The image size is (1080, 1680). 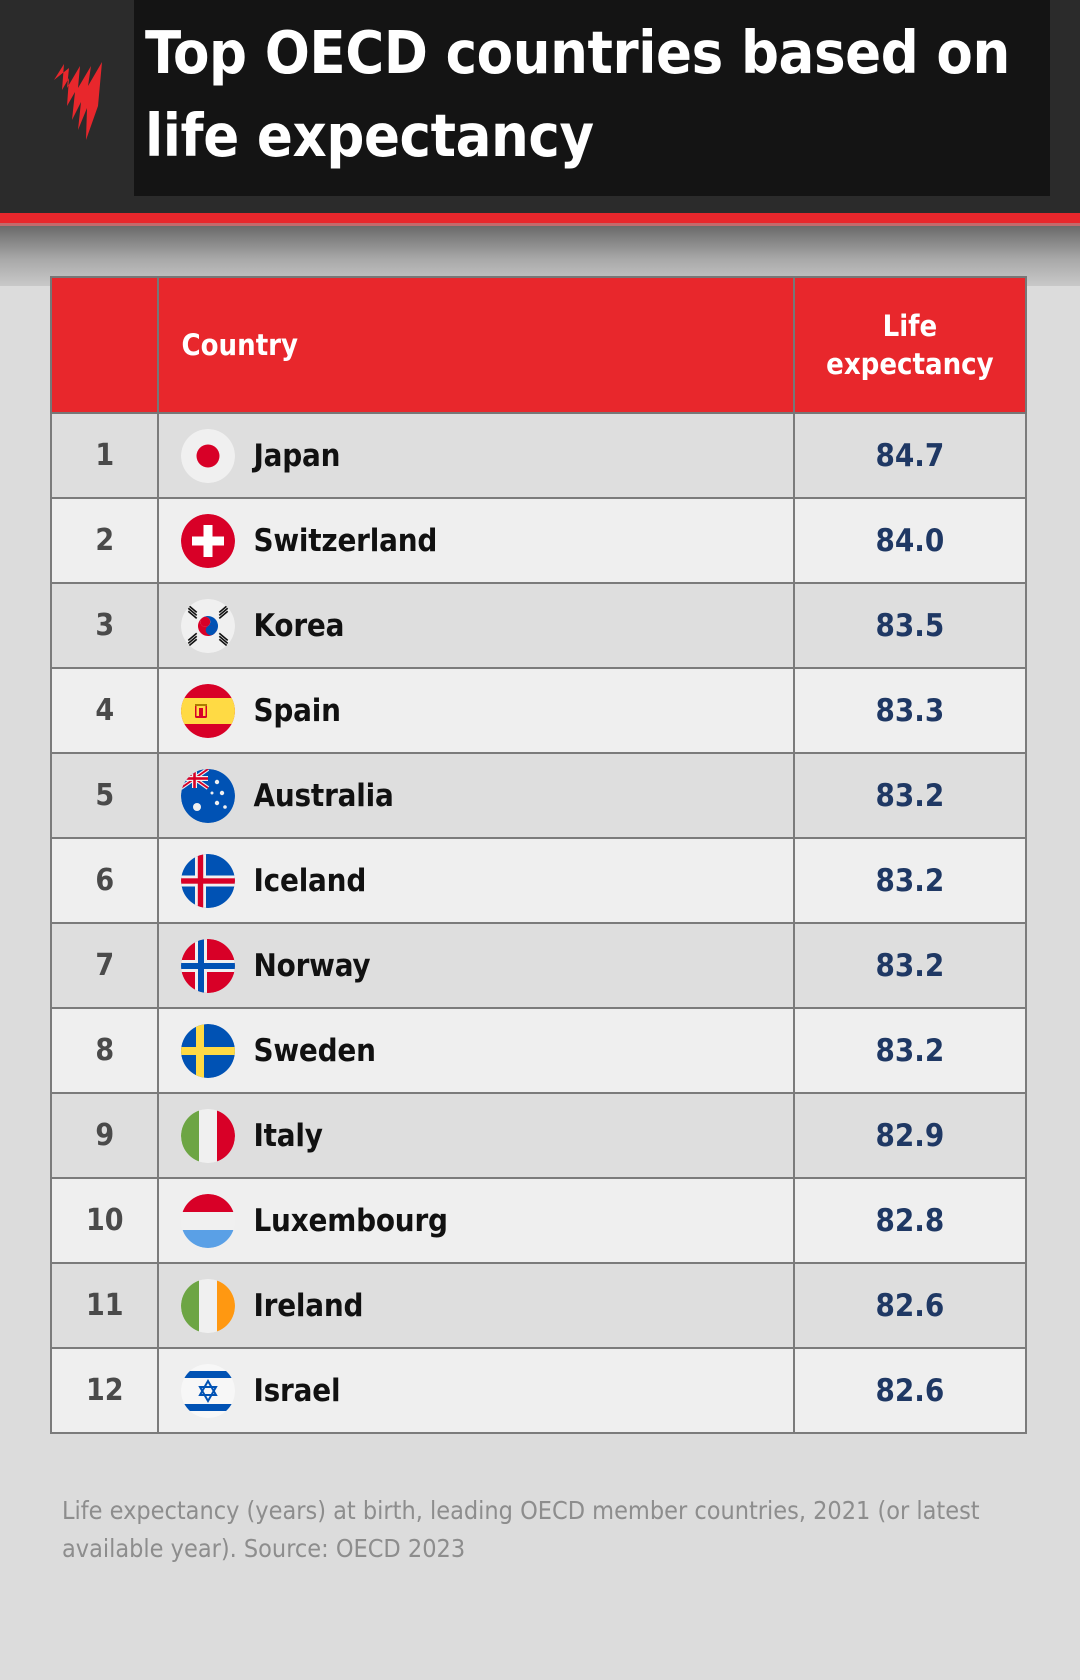 What do you see at coordinates (104, 625) in the screenshot?
I see `rank-cell: 3` at bounding box center [104, 625].